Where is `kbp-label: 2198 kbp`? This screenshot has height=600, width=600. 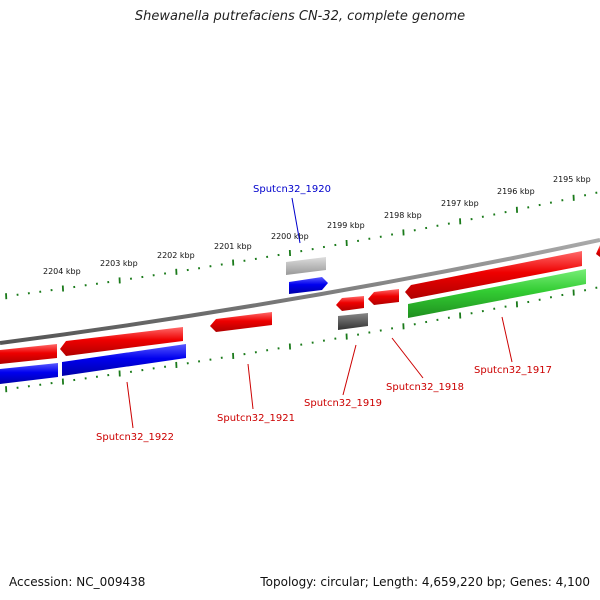 kbp-label: 2198 kbp is located at coordinates (403, 215).